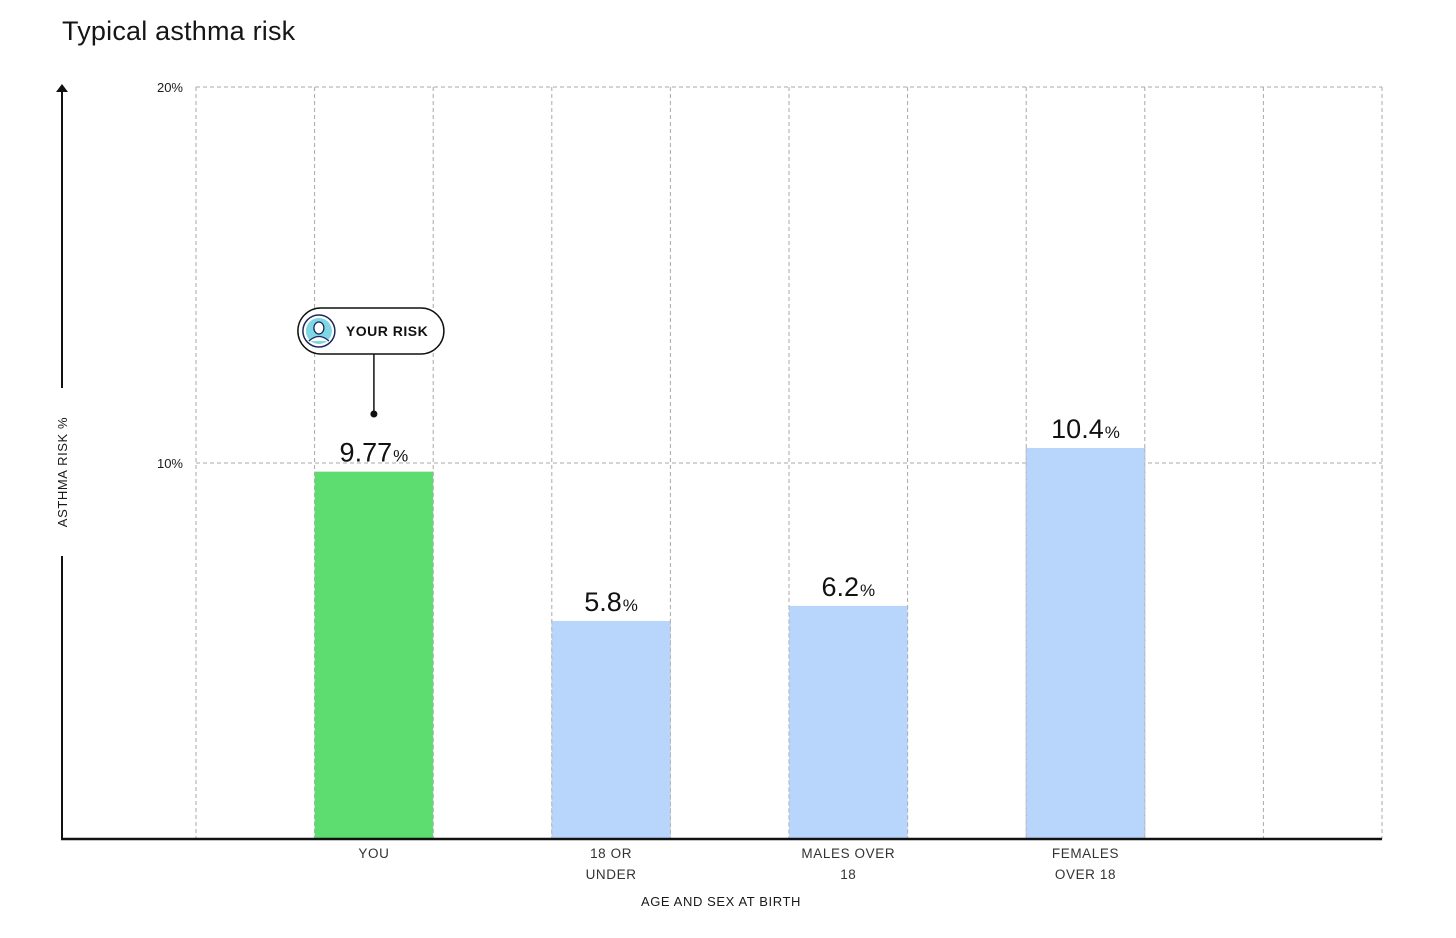  What do you see at coordinates (319, 338) in the screenshot?
I see `avatar-body` at bounding box center [319, 338].